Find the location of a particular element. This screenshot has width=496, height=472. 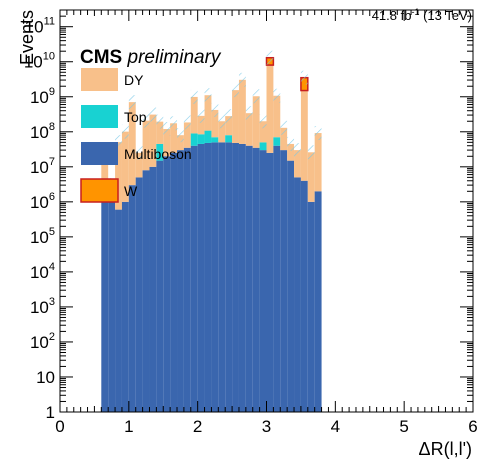

y-tick-label-9: 10⁹ is located at coordinates (42, 96).